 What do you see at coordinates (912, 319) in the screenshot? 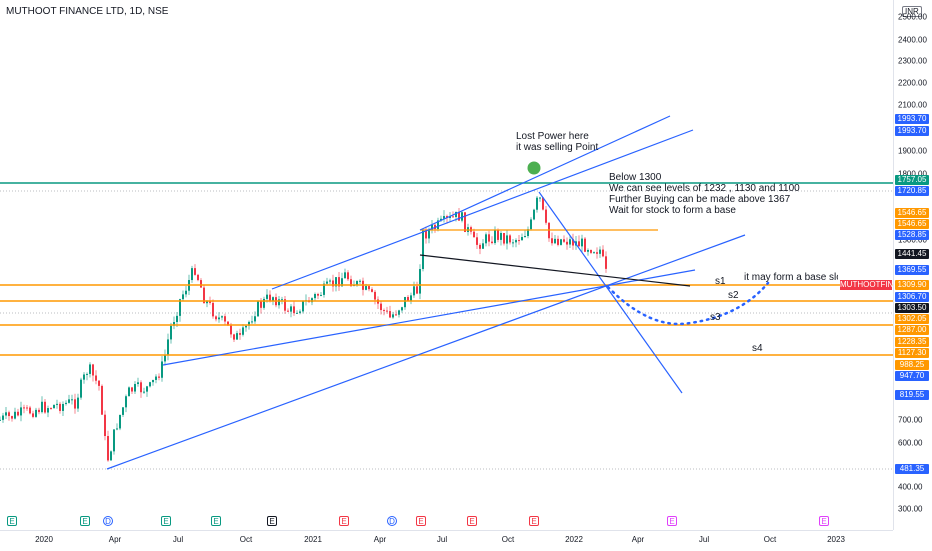
I see `price-tag: 1302.05` at bounding box center [912, 319].